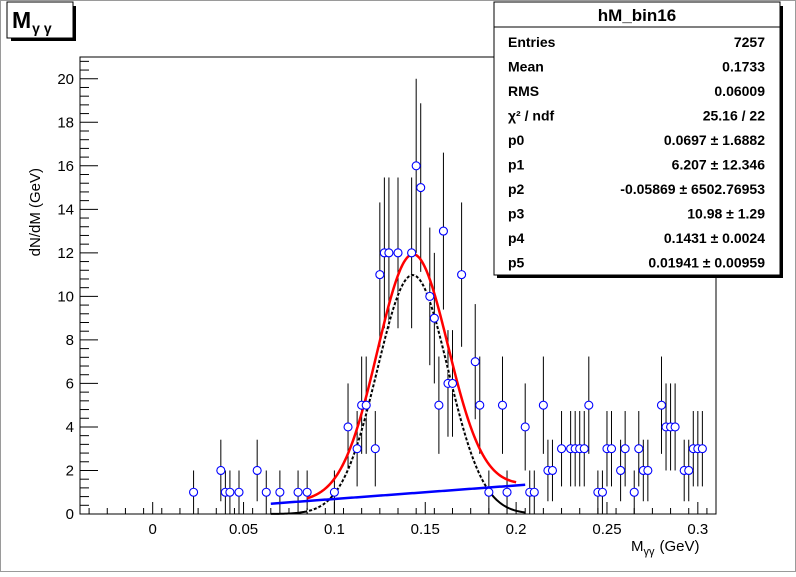 The height and width of the screenshot is (577, 796). What do you see at coordinates (153, 529) in the screenshot?
I see `x-tick-label: 0` at bounding box center [153, 529].